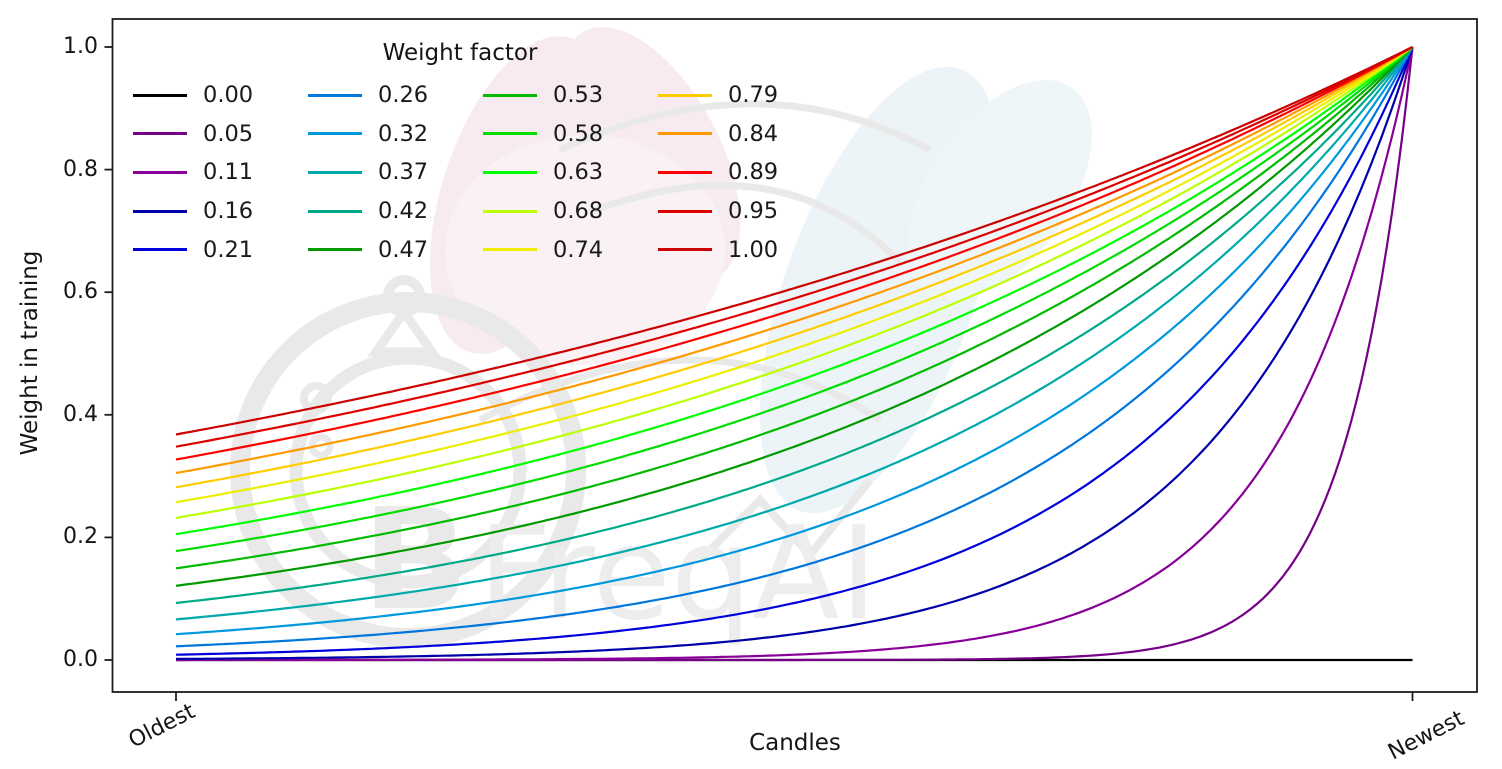 The height and width of the screenshot is (769, 1502). Describe the element at coordinates (578, 133) in the screenshot. I see `legend-entry-label: 0.58` at that location.